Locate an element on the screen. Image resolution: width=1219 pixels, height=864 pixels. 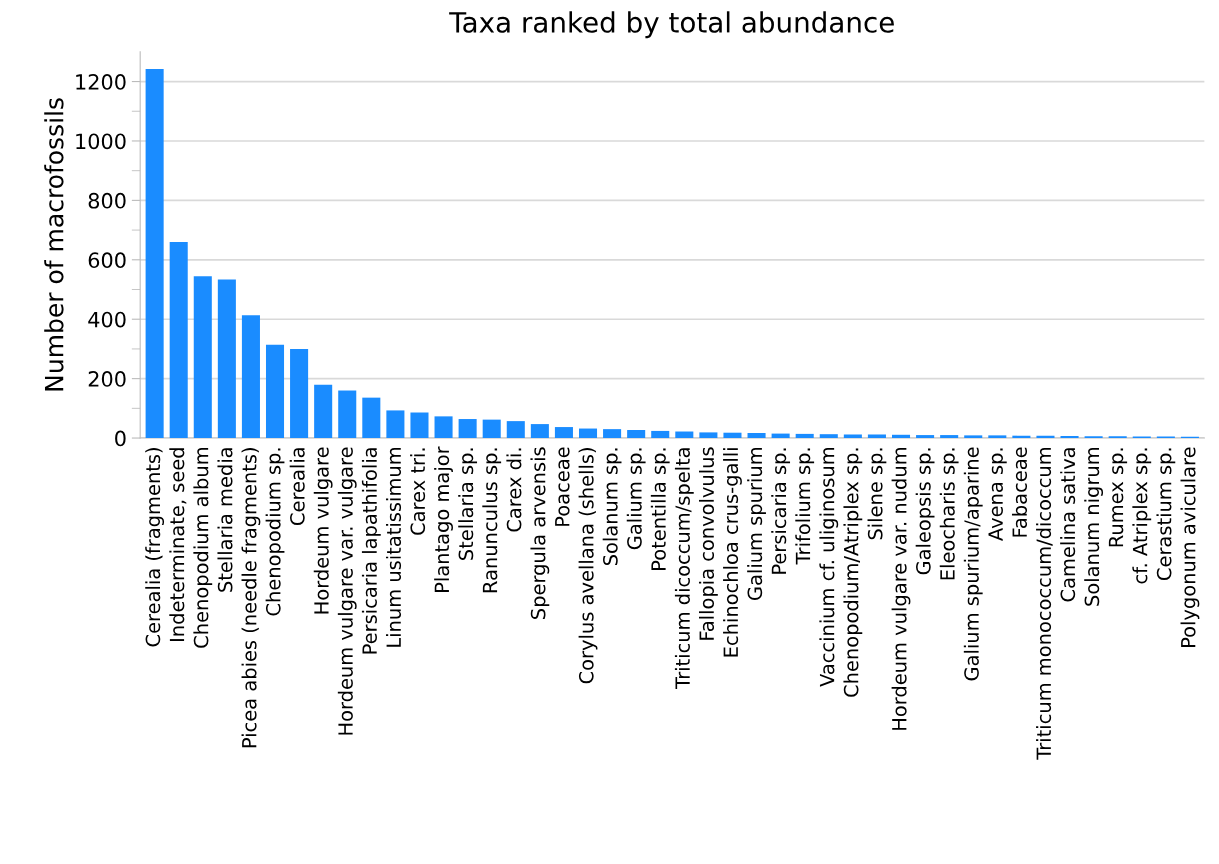
x-tick-label: Cerealia (fragments) is located at coordinates (155, 547).